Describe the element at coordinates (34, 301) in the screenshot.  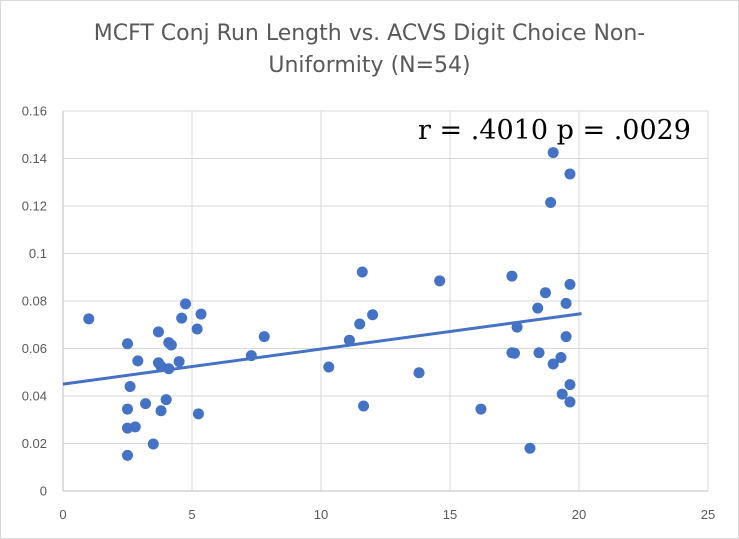
I see `y-tick-label: 0.08` at that location.